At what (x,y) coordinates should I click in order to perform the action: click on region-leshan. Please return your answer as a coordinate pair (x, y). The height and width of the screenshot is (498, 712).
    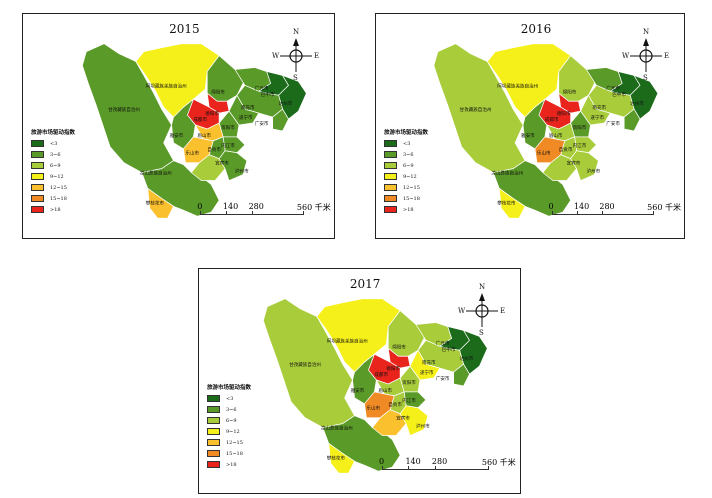
    Looking at the image, I should click on (379, 405).